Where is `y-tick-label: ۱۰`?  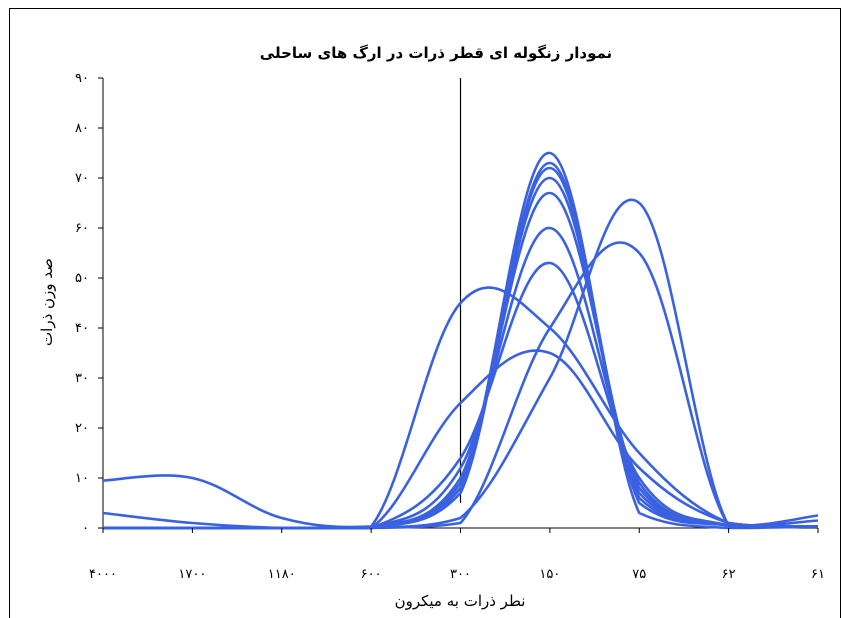
y-tick-label: ۱۰ is located at coordinates (82, 478).